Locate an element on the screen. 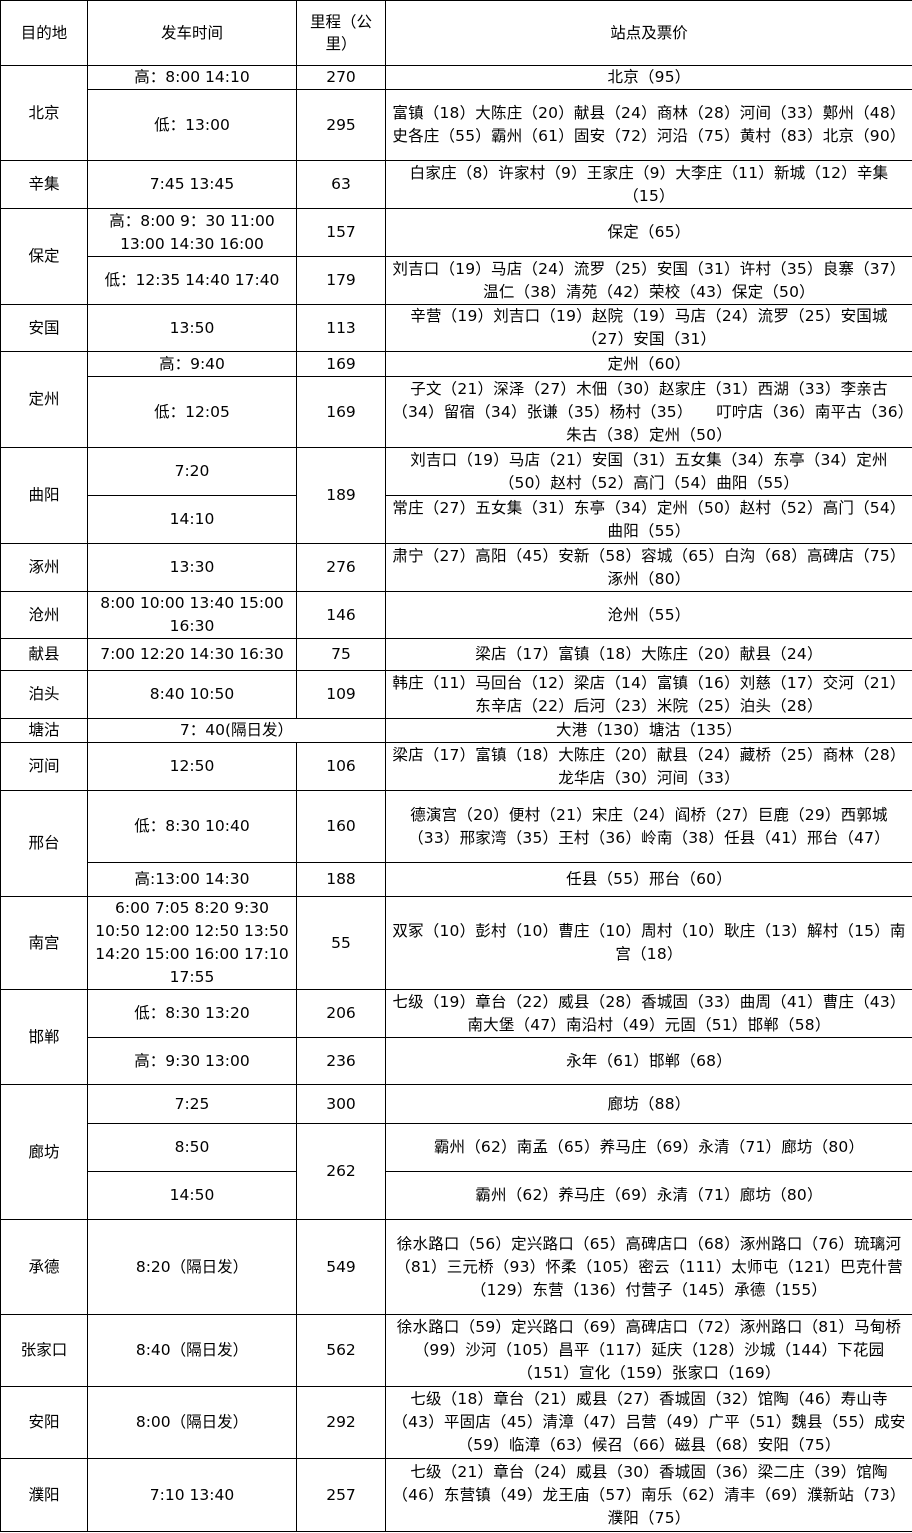 This screenshot has height=1533, width=912. stops-fares-cell: 廊坊（88） is located at coordinates (648, 1104).